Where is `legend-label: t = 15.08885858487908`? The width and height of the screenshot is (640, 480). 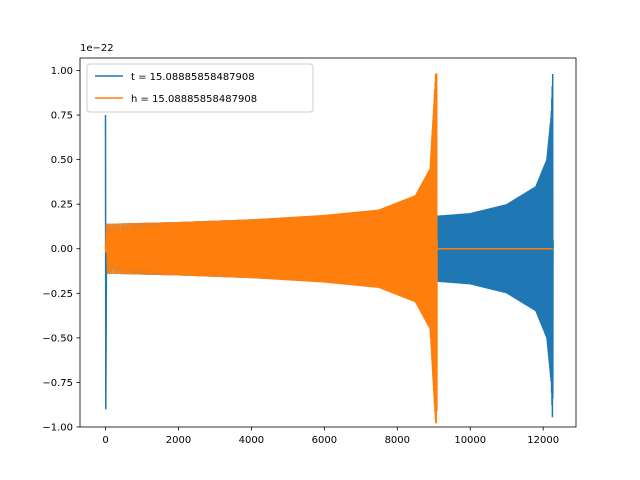
legend-label: t = 15.08885858487908 is located at coordinates (193, 77).